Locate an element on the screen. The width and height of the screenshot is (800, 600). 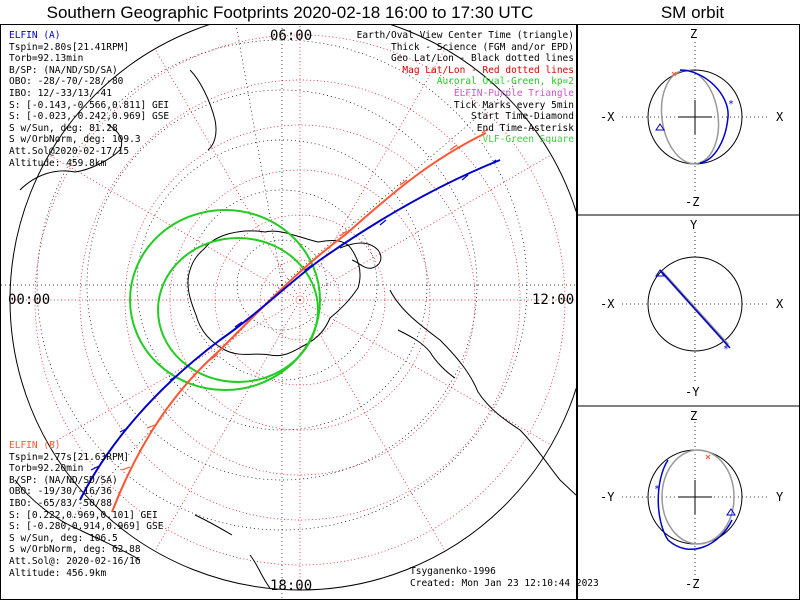
auroral-oval-outer is located at coordinates (225, 300).